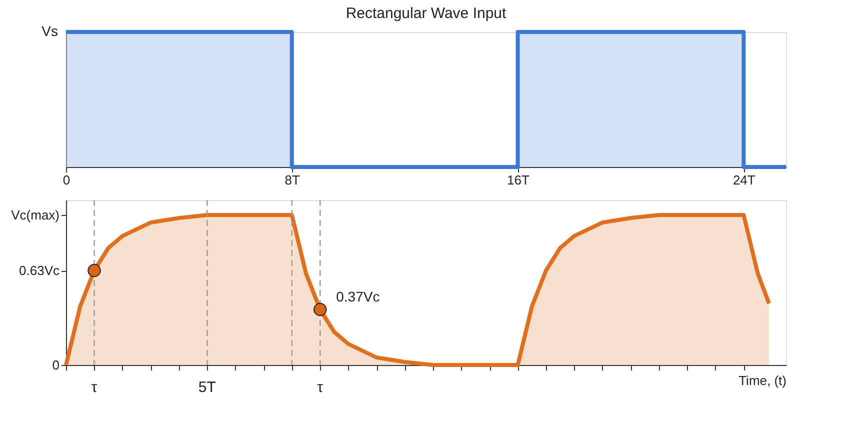 Image resolution: width=860 pixels, height=428 pixels. What do you see at coordinates (518, 180) in the screenshot?
I see `x-tick-label: 16T` at bounding box center [518, 180].